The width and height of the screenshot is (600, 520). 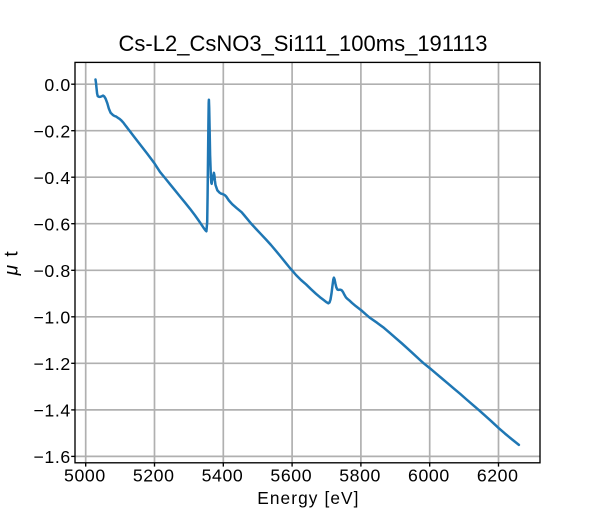 I want to click on svg-text: −0.2, so click(x=51, y=131).